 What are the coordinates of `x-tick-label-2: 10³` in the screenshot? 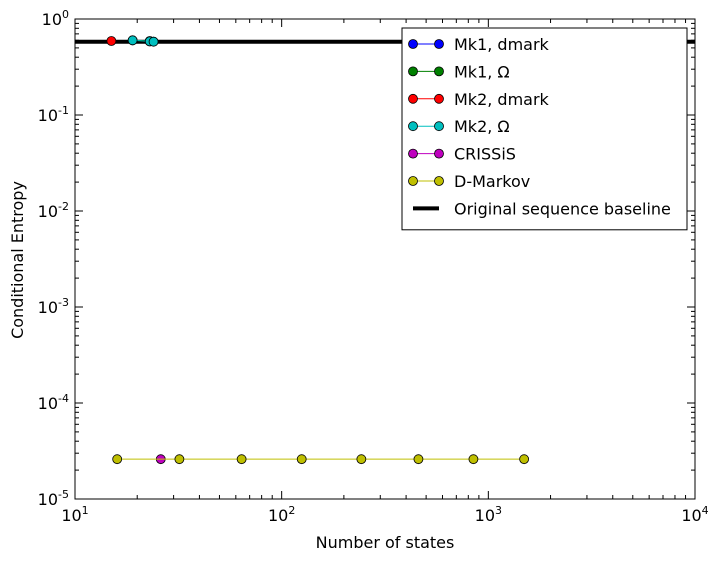 It's located at (488, 514).